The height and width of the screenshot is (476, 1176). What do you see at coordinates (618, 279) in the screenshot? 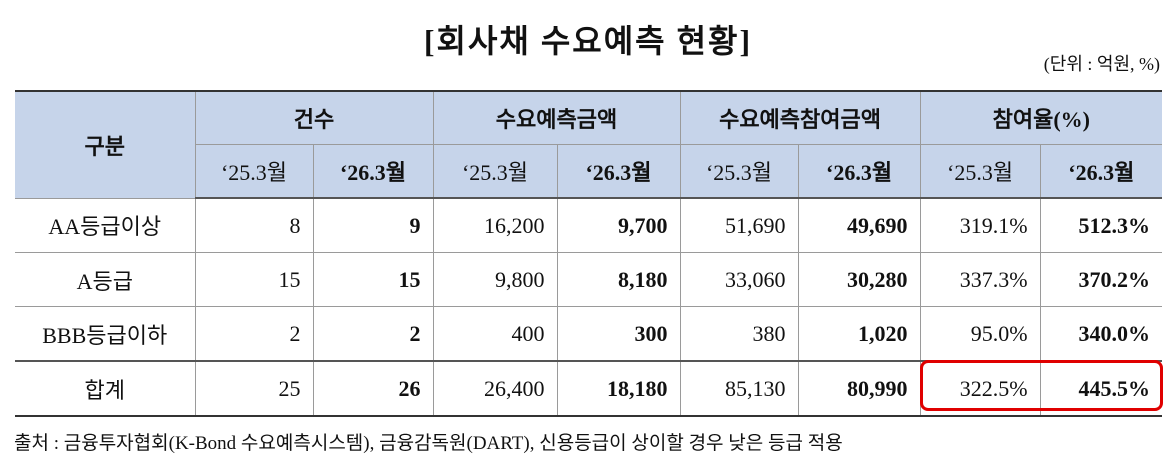
I see `cell: 8,180` at bounding box center [618, 279].